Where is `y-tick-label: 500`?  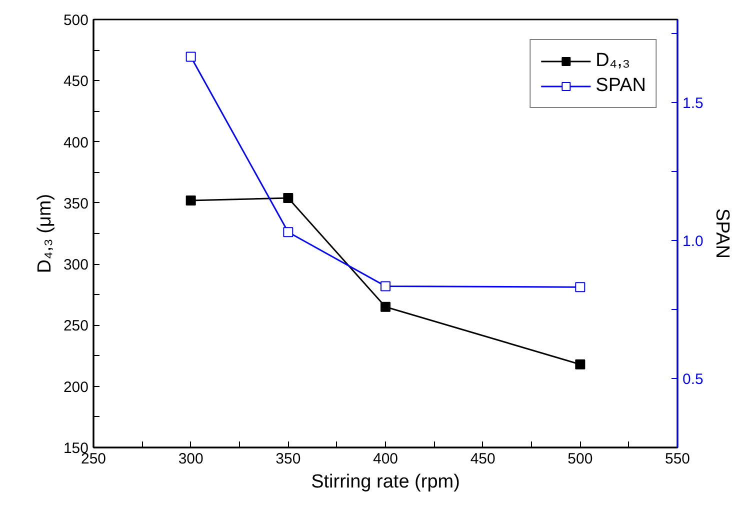 y-tick-label: 500 is located at coordinates (76, 20).